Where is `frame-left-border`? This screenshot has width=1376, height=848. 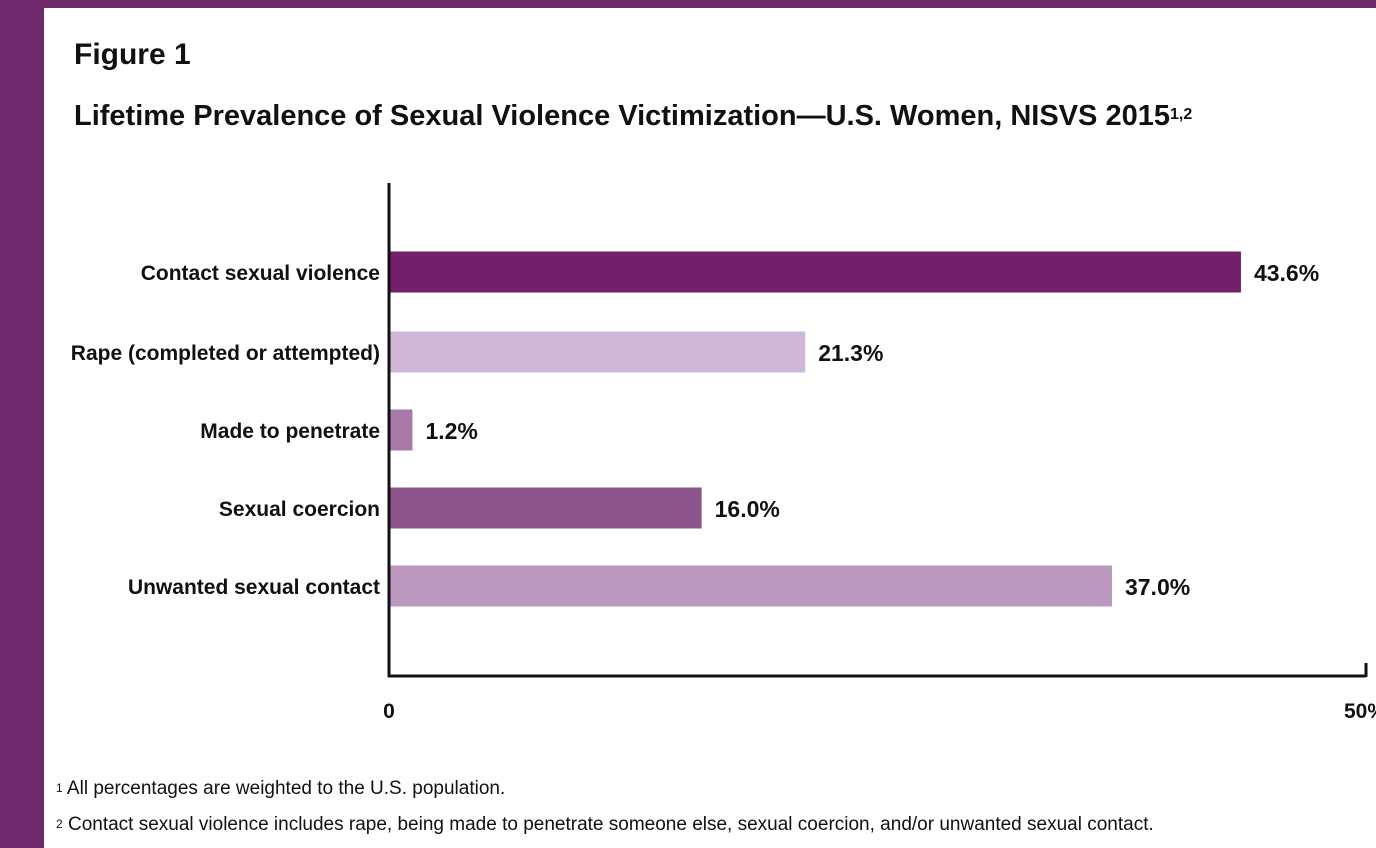
frame-left-border is located at coordinates (22, 424).